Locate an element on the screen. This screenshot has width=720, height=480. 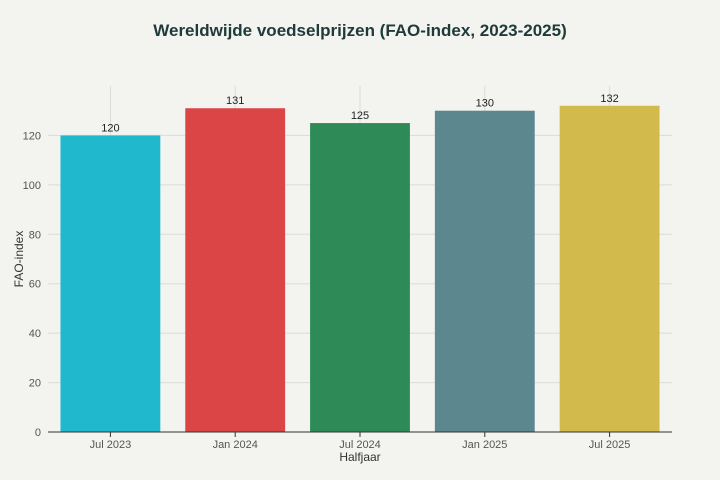
x-tick-label: Jul 2025 is located at coordinates (610, 445).